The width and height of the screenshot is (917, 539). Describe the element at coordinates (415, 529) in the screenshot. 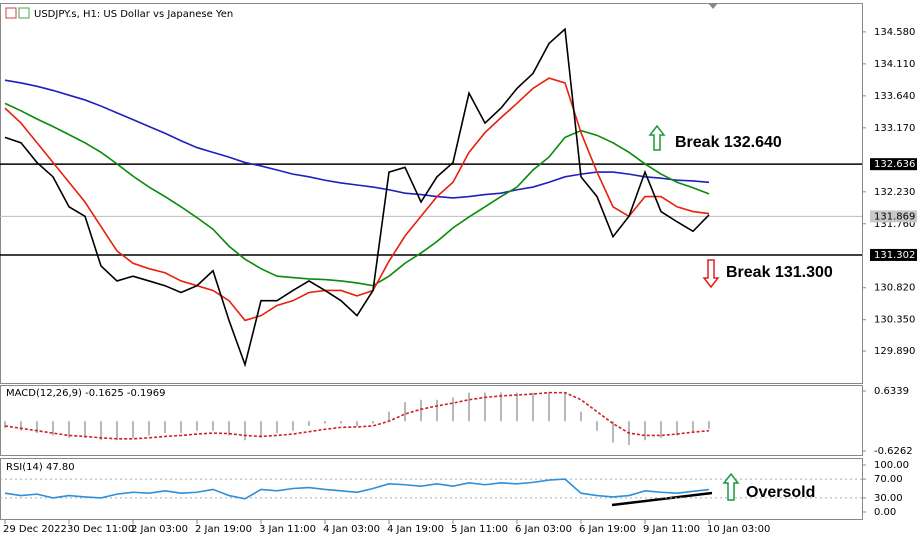

I see `x-tick-label: 4 Jan 19:00` at that location.